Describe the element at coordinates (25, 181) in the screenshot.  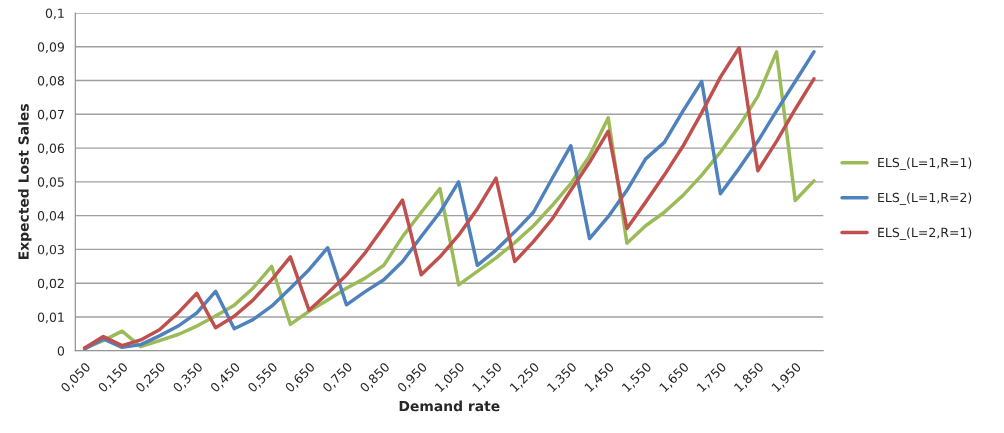
I see `y-axis-title: Expected Lost Sales` at that location.